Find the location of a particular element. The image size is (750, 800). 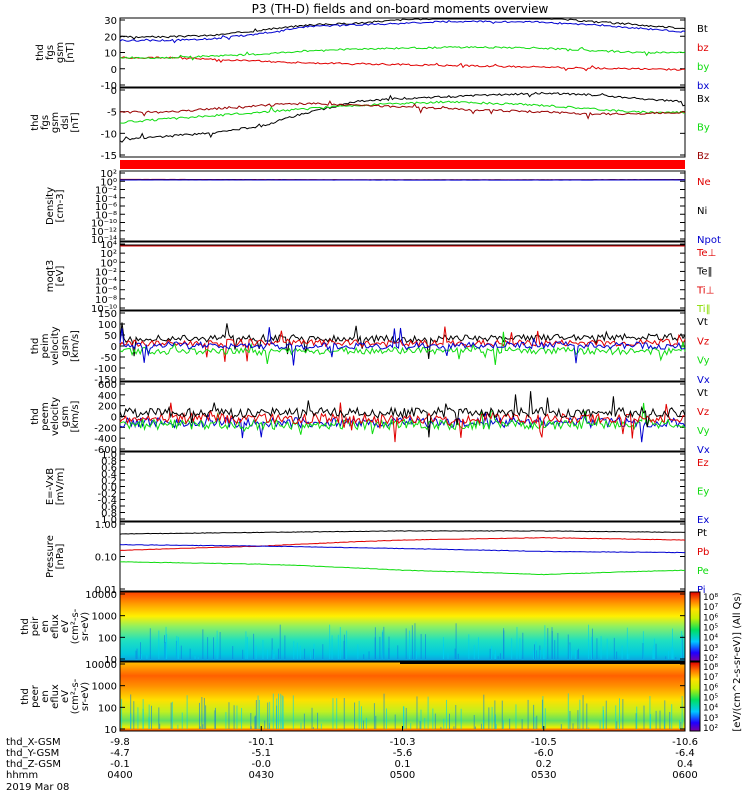

series-group-fgs-comp is located at coordinates (402, 117).